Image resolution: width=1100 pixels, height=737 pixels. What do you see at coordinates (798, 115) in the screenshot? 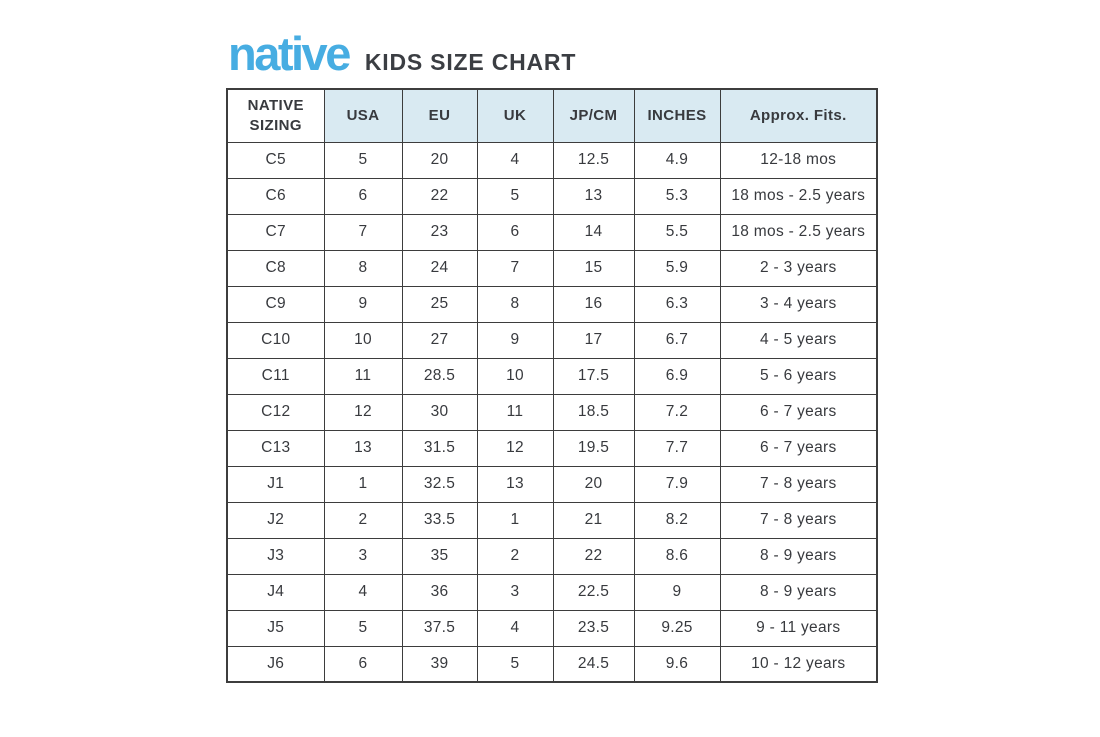
I see `column-header: Approx. Fits.` at bounding box center [798, 115].